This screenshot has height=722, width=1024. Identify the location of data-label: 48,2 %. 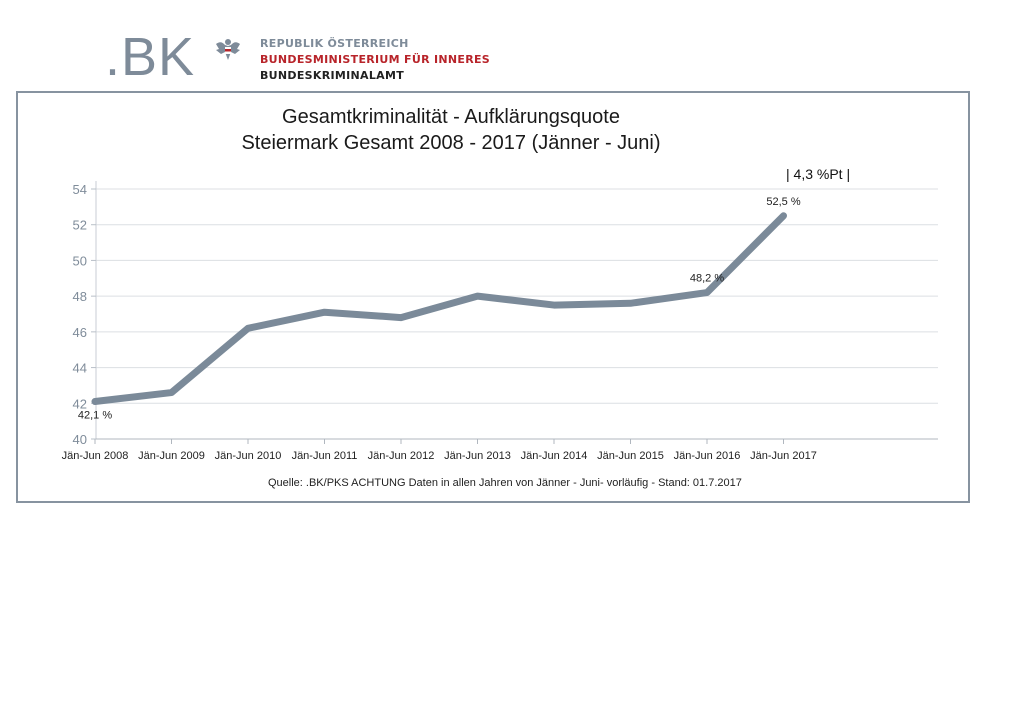
(707, 279).